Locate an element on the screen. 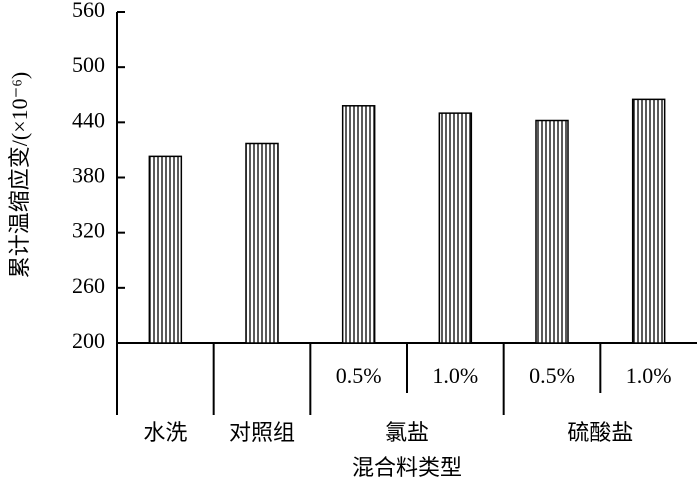 The height and width of the screenshot is (492, 700). group-label: 氯盐 is located at coordinates (407, 432).